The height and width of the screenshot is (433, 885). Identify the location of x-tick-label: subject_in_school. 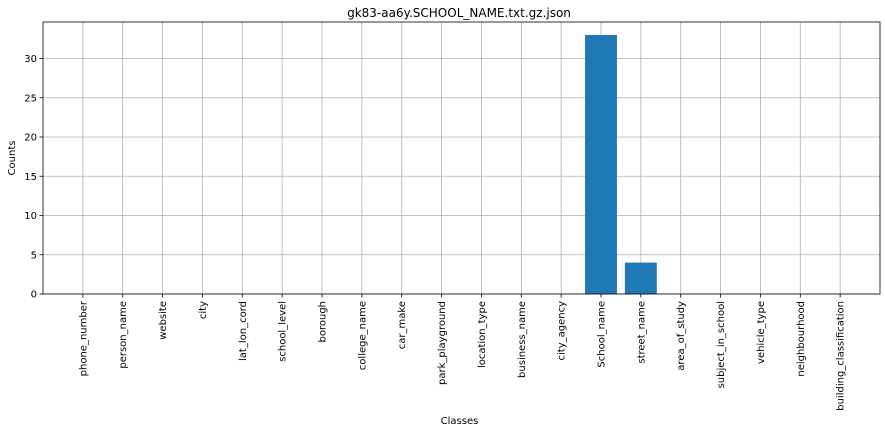
(721, 344).